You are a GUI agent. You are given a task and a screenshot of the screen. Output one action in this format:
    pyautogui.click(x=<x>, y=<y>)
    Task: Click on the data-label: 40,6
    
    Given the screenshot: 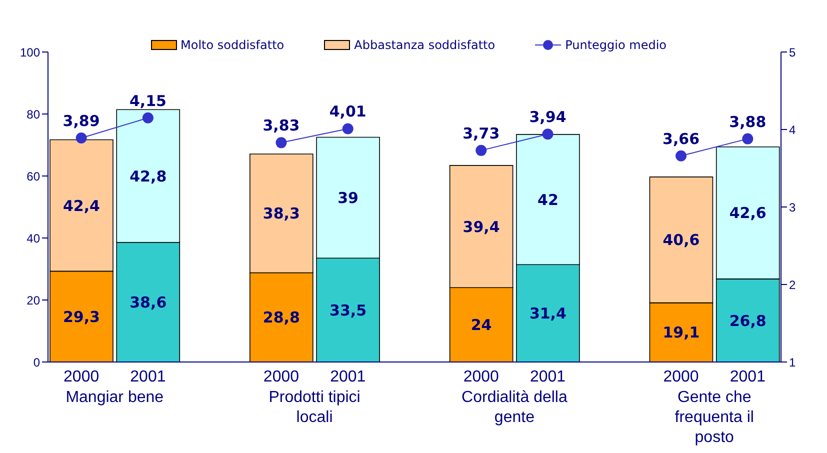 What is the action you would take?
    pyautogui.click(x=681, y=240)
    